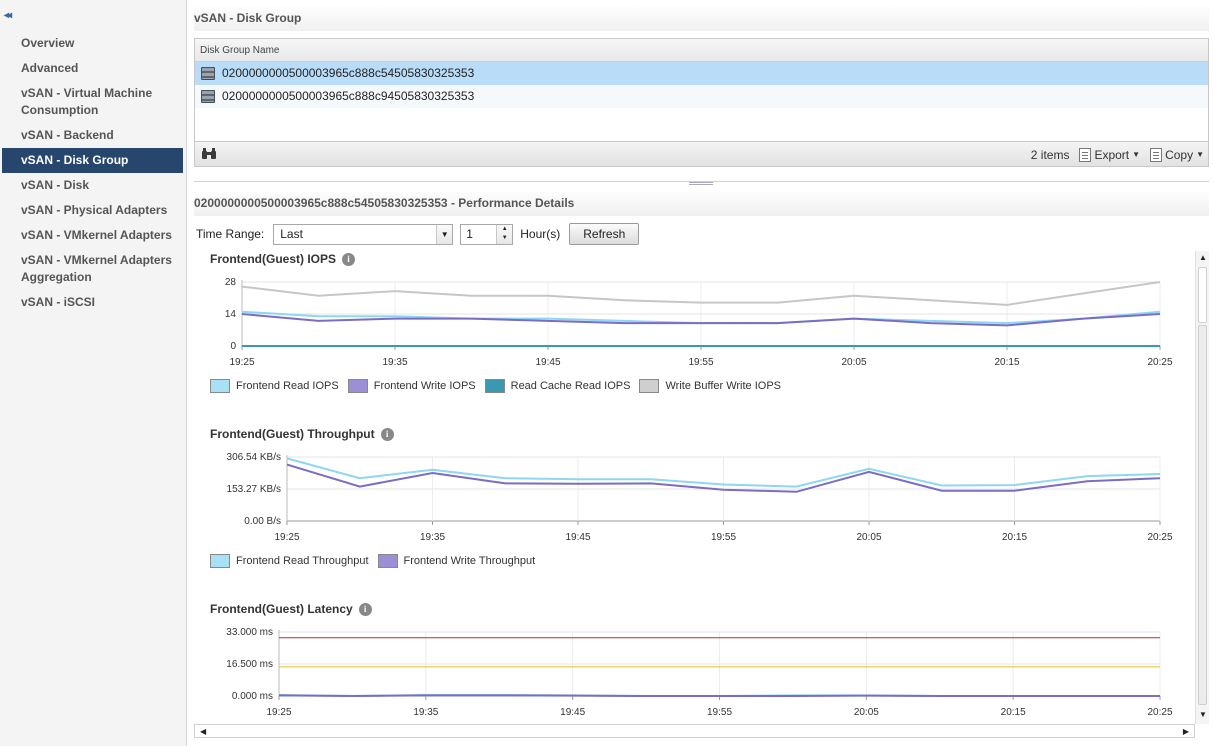 Image resolution: width=1213 pixels, height=746 pixels. What do you see at coordinates (230, 234) in the screenshot?
I see `time-range-label: Time Range:` at bounding box center [230, 234].